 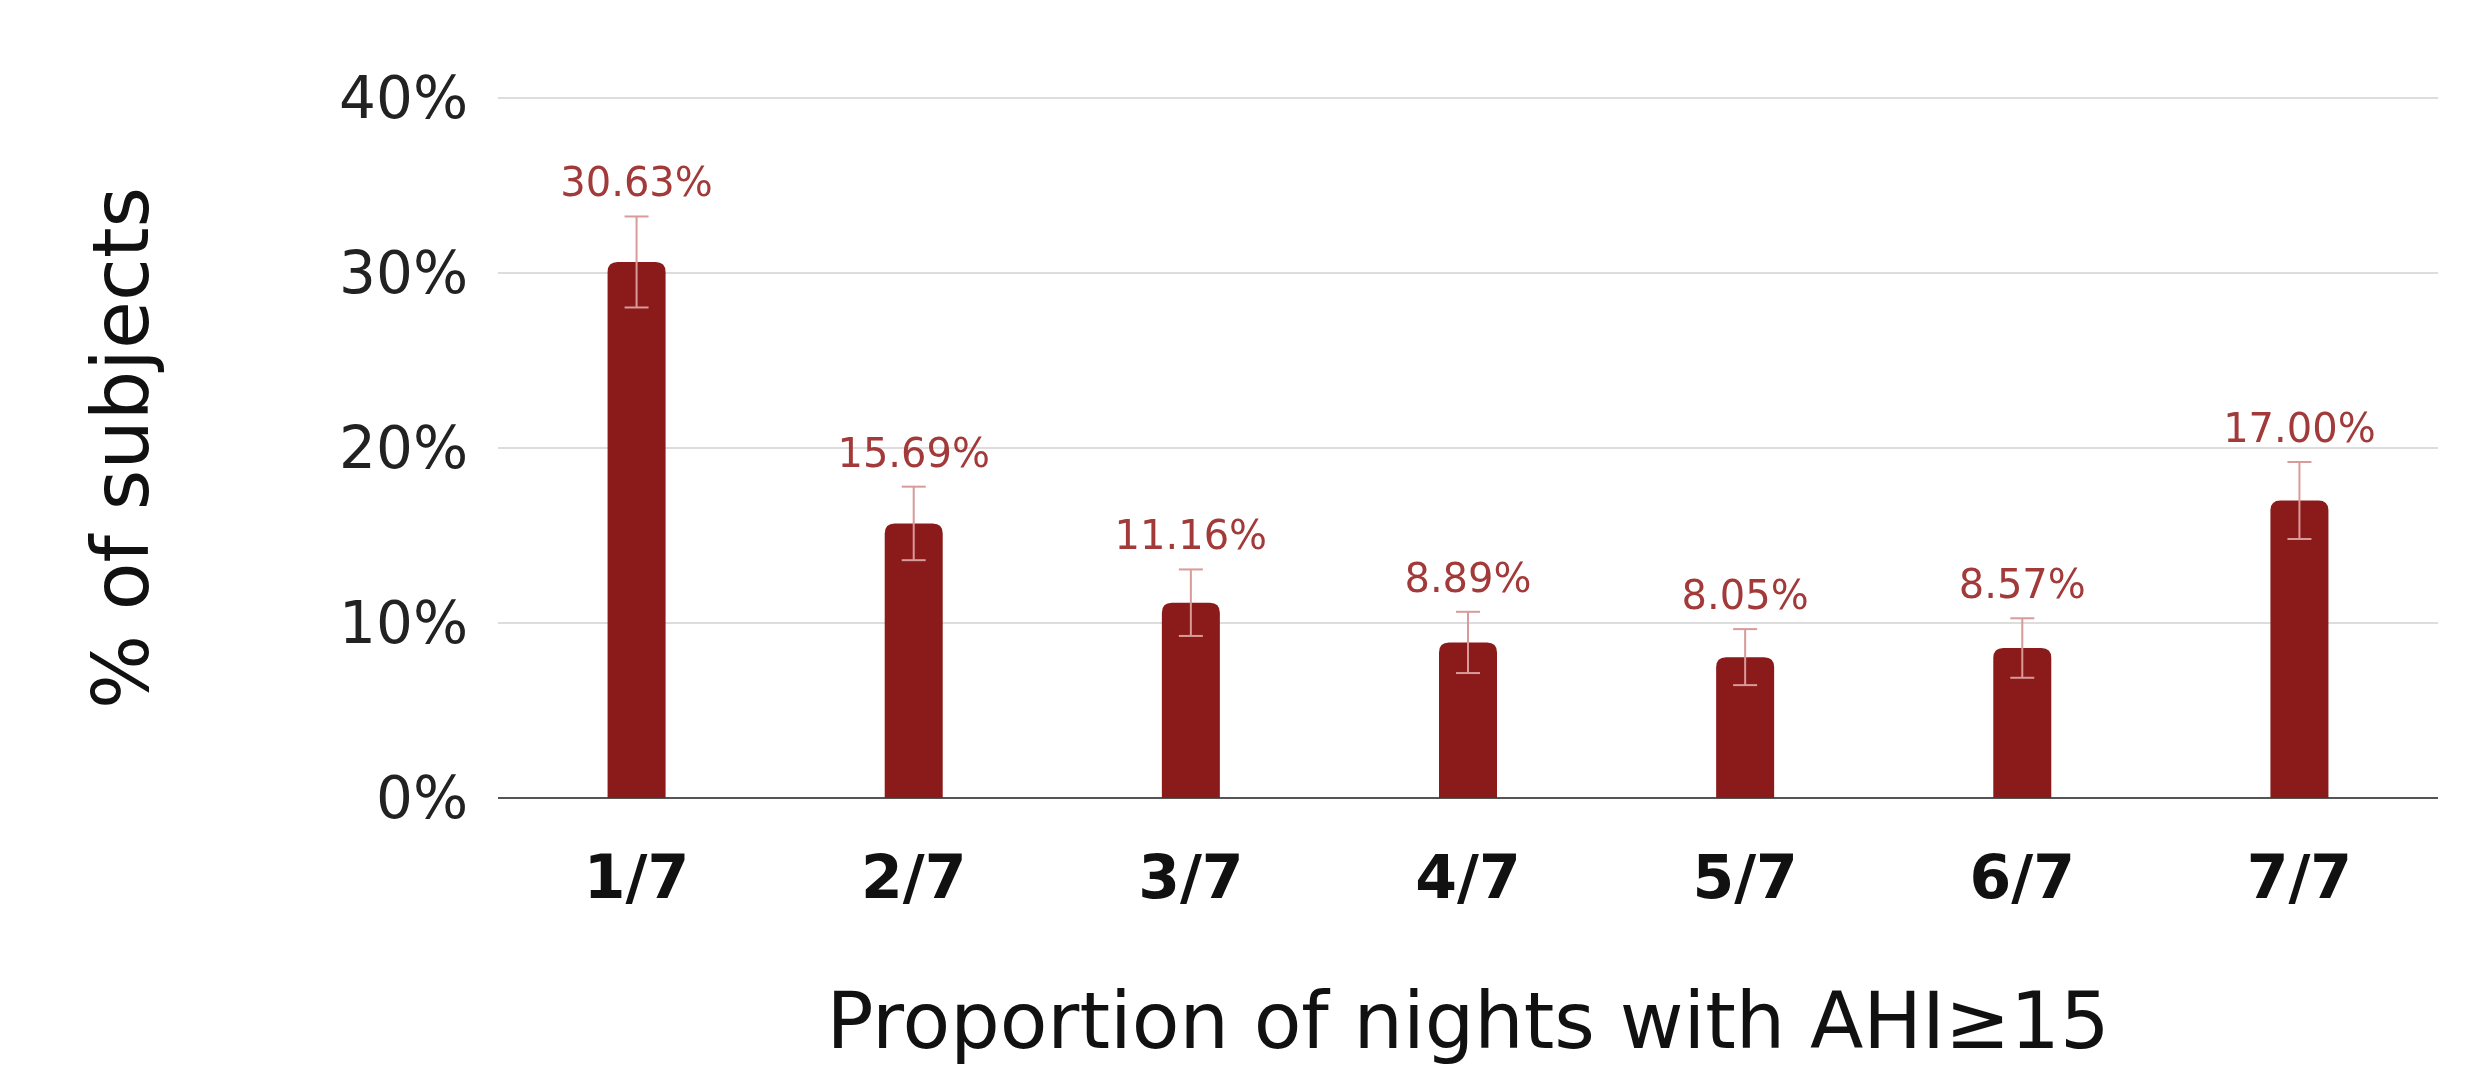 I want to click on x-tick-label: 1/7, so click(x=636, y=877).